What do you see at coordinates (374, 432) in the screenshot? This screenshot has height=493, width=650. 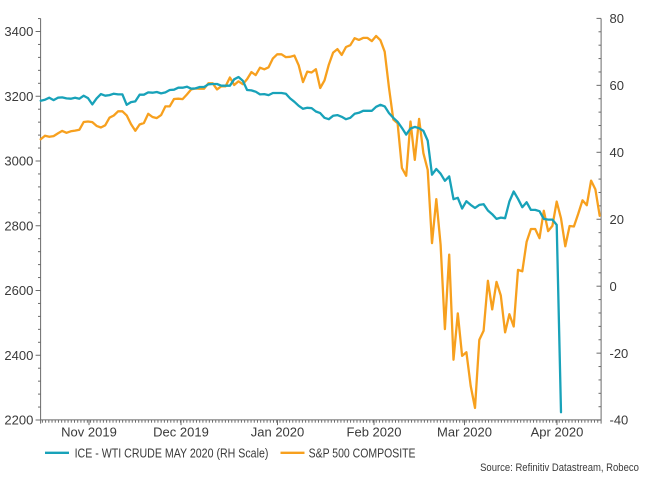 I see `svg-text: Feb 2020` at bounding box center [374, 432].